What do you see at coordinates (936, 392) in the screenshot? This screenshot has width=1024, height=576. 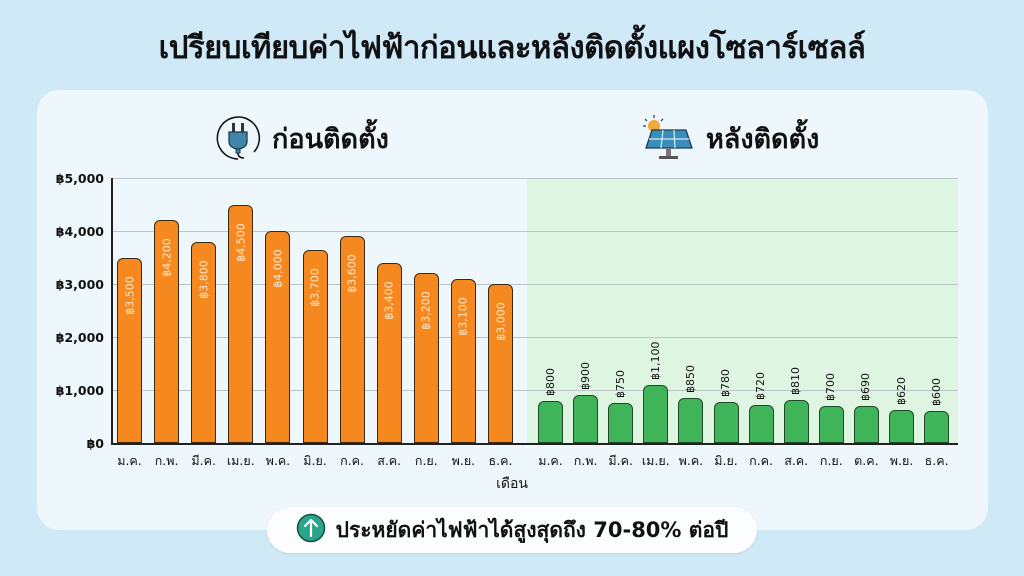 I see `bar-value-label: ฿600` at bounding box center [936, 392].